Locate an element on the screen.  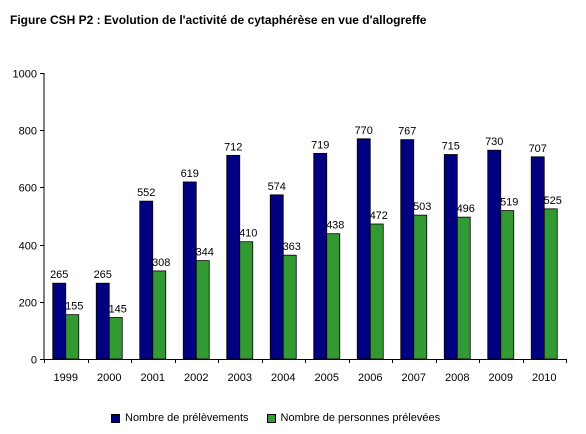
data-label-prelevements: 707 is located at coordinates (538, 149).